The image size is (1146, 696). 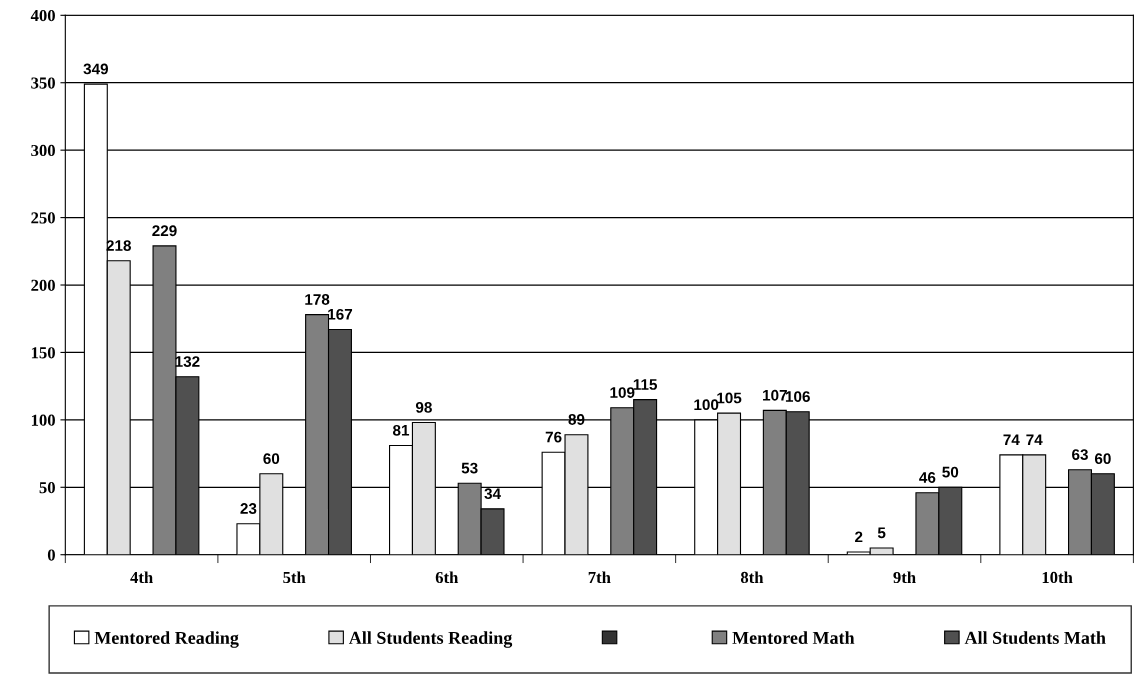 What do you see at coordinates (752, 577) in the screenshot?
I see `x-tick-label: 8th` at bounding box center [752, 577].